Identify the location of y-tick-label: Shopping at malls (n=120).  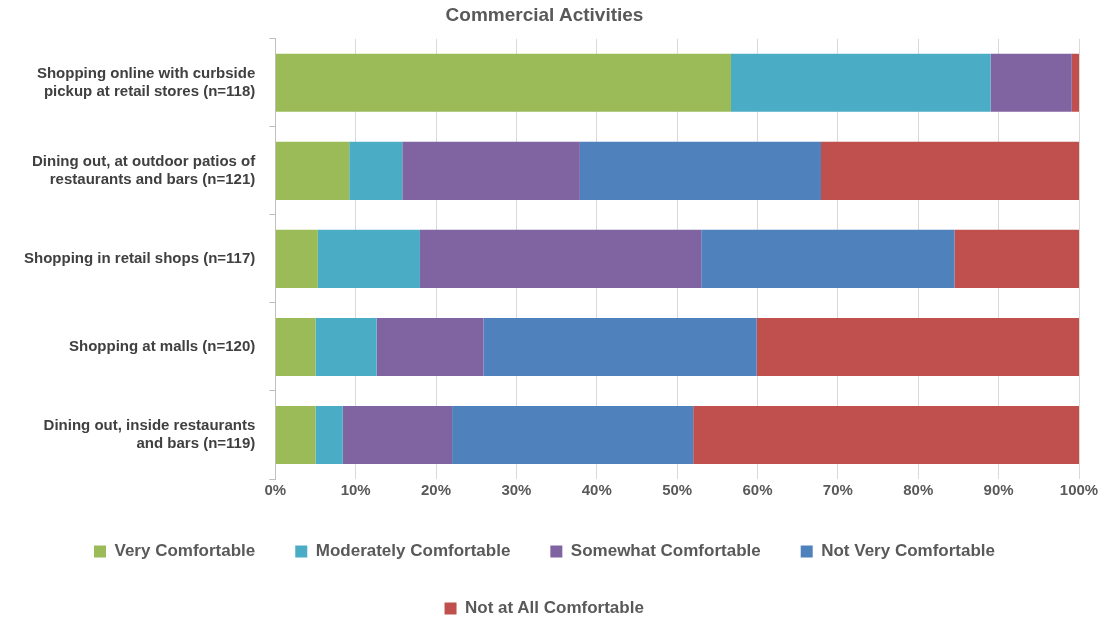
(162, 346).